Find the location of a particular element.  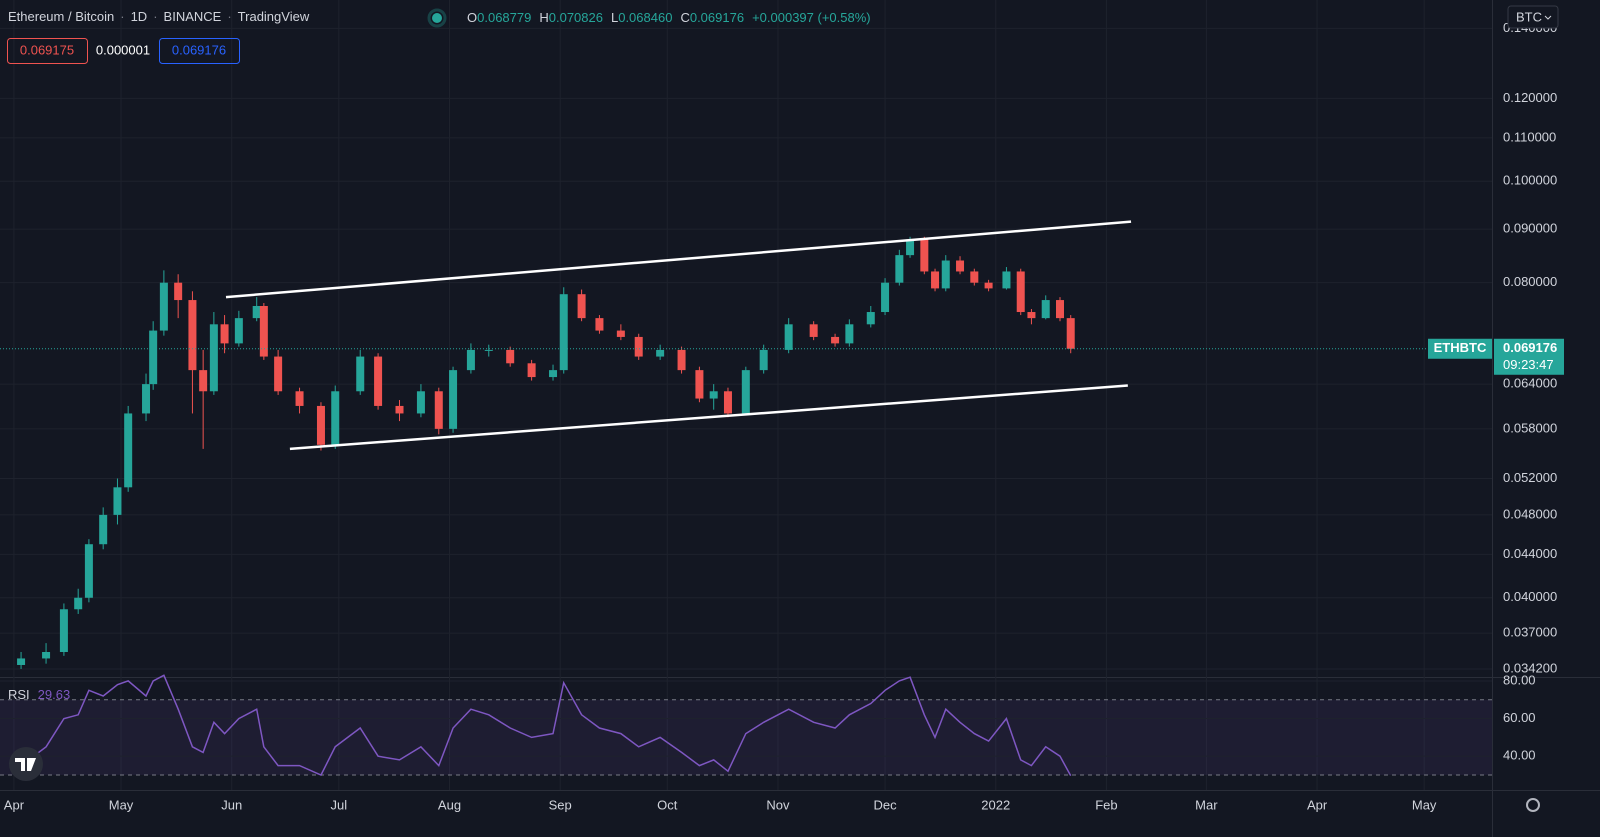

x-tick-label: Mar is located at coordinates (1206, 804).